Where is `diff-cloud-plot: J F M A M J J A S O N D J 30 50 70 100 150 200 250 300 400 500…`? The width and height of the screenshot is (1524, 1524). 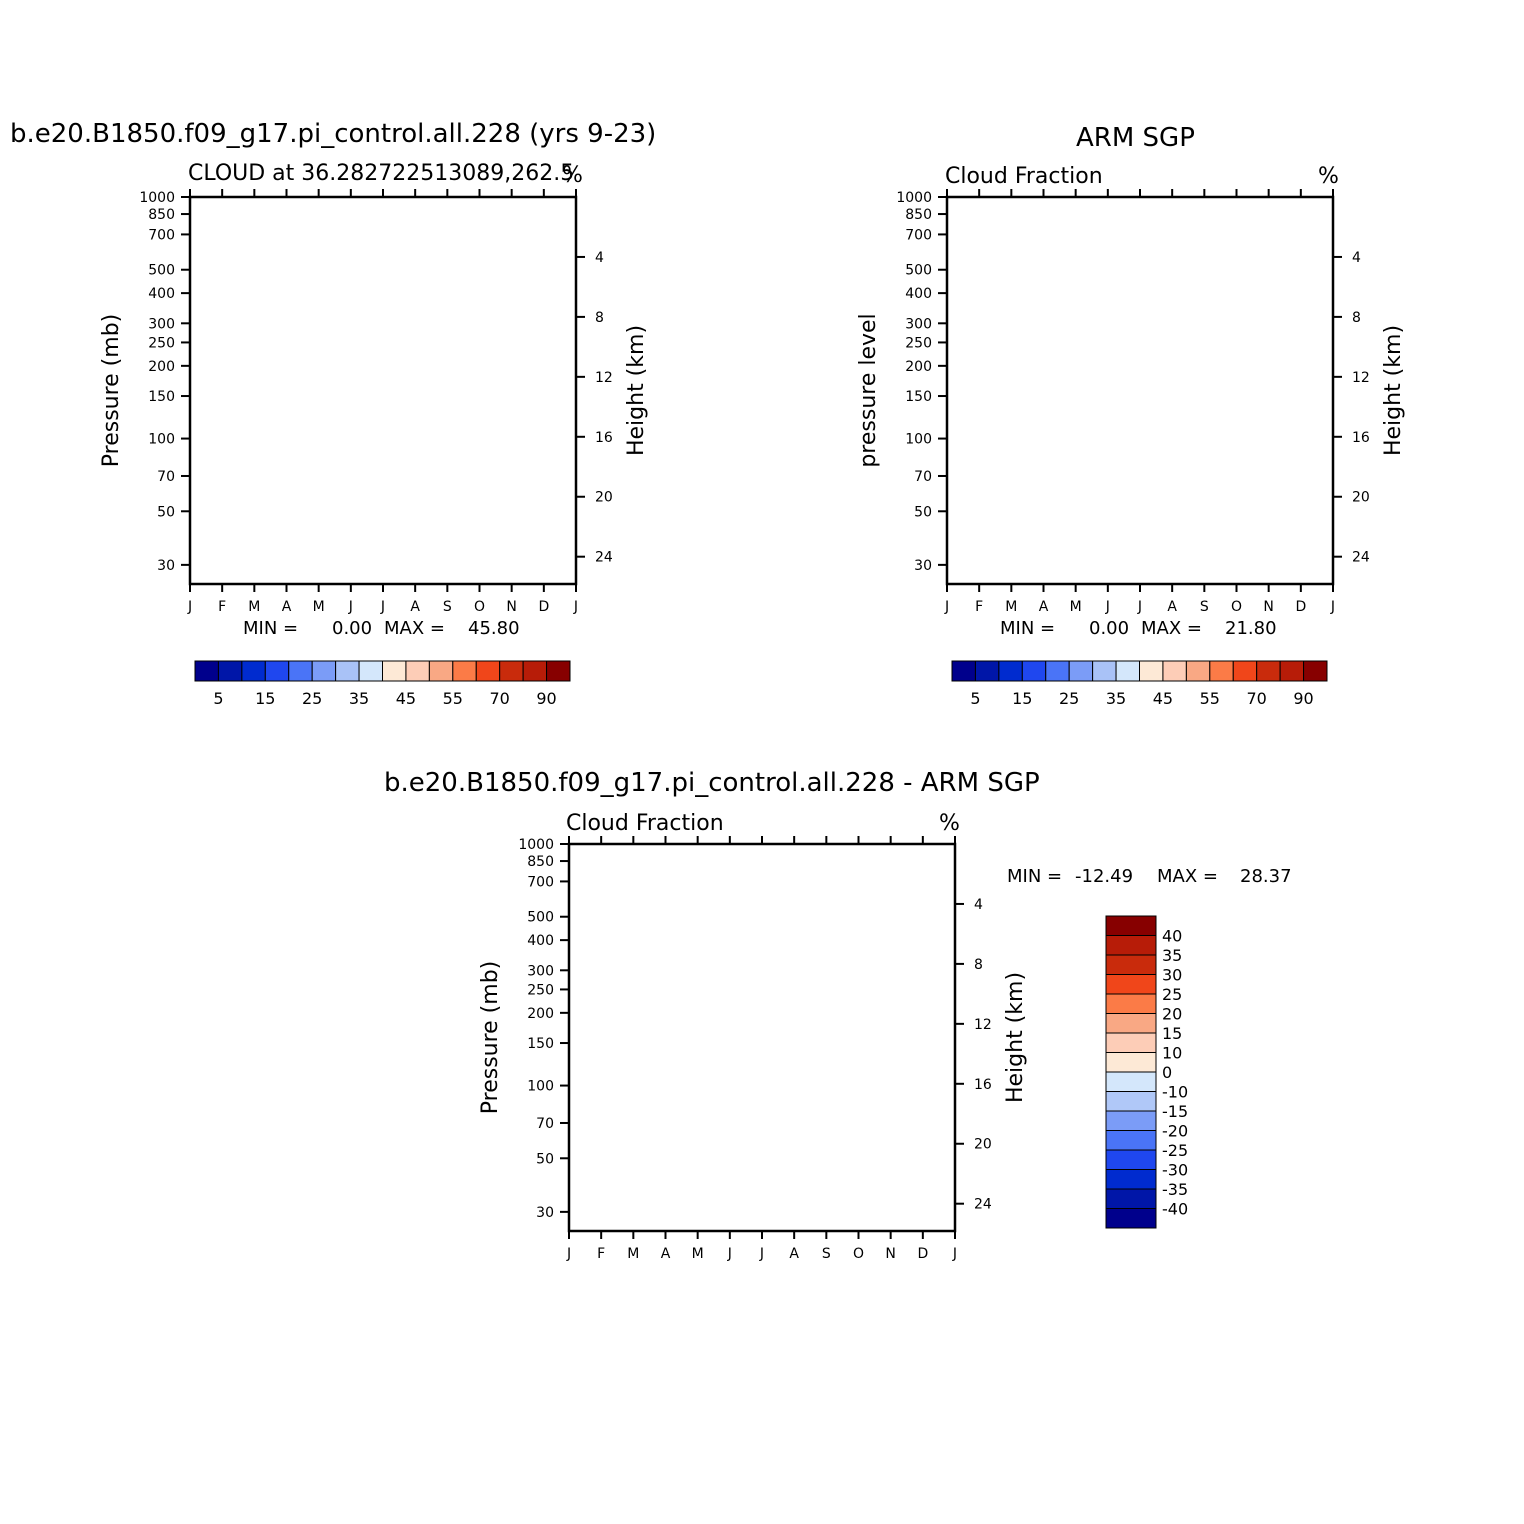
diff-cloud-plot: J F M A M J J A S O N D J 30 50 70 100 150 200 250 300 400 500… is located at coordinates (753, 1049).